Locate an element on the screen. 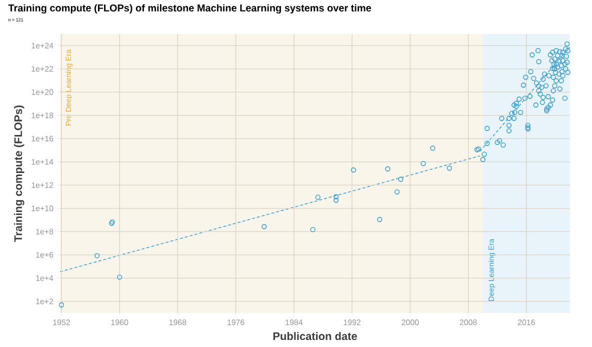  x-axis-title: Publication date is located at coordinates (315, 336).